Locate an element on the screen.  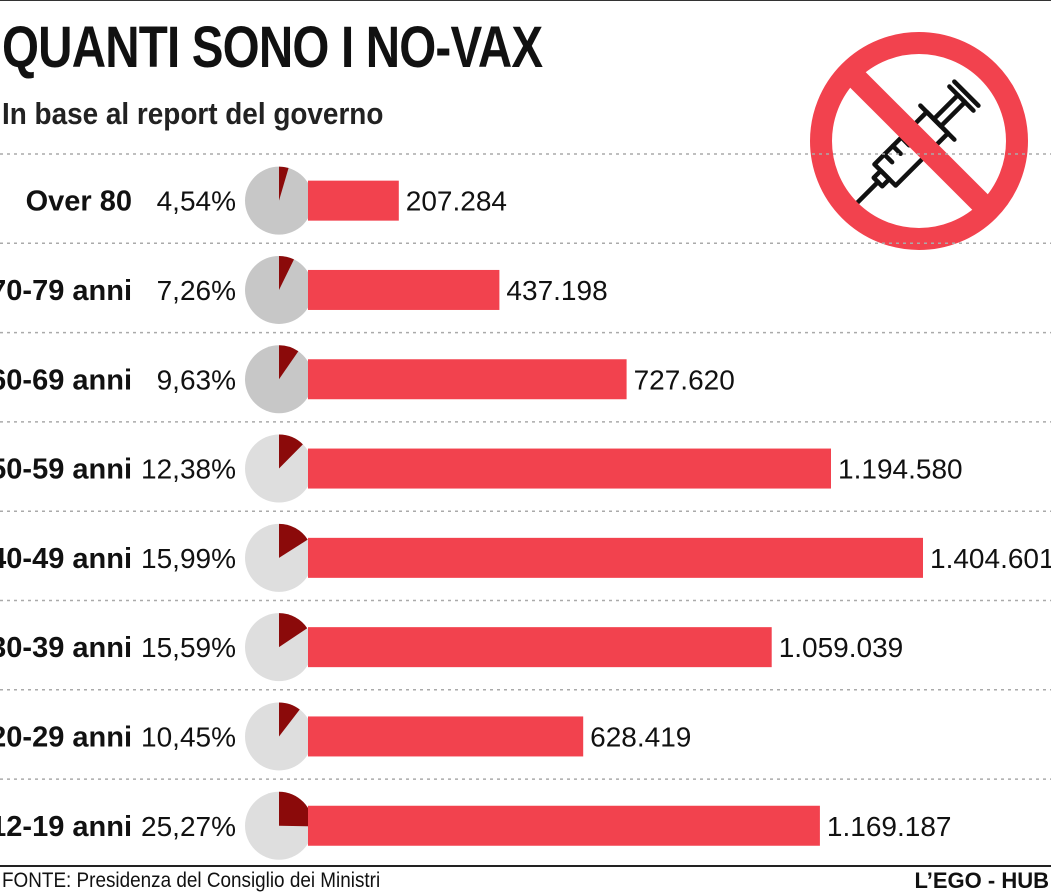
percentage-label: 12,38% is located at coordinates (188, 469).